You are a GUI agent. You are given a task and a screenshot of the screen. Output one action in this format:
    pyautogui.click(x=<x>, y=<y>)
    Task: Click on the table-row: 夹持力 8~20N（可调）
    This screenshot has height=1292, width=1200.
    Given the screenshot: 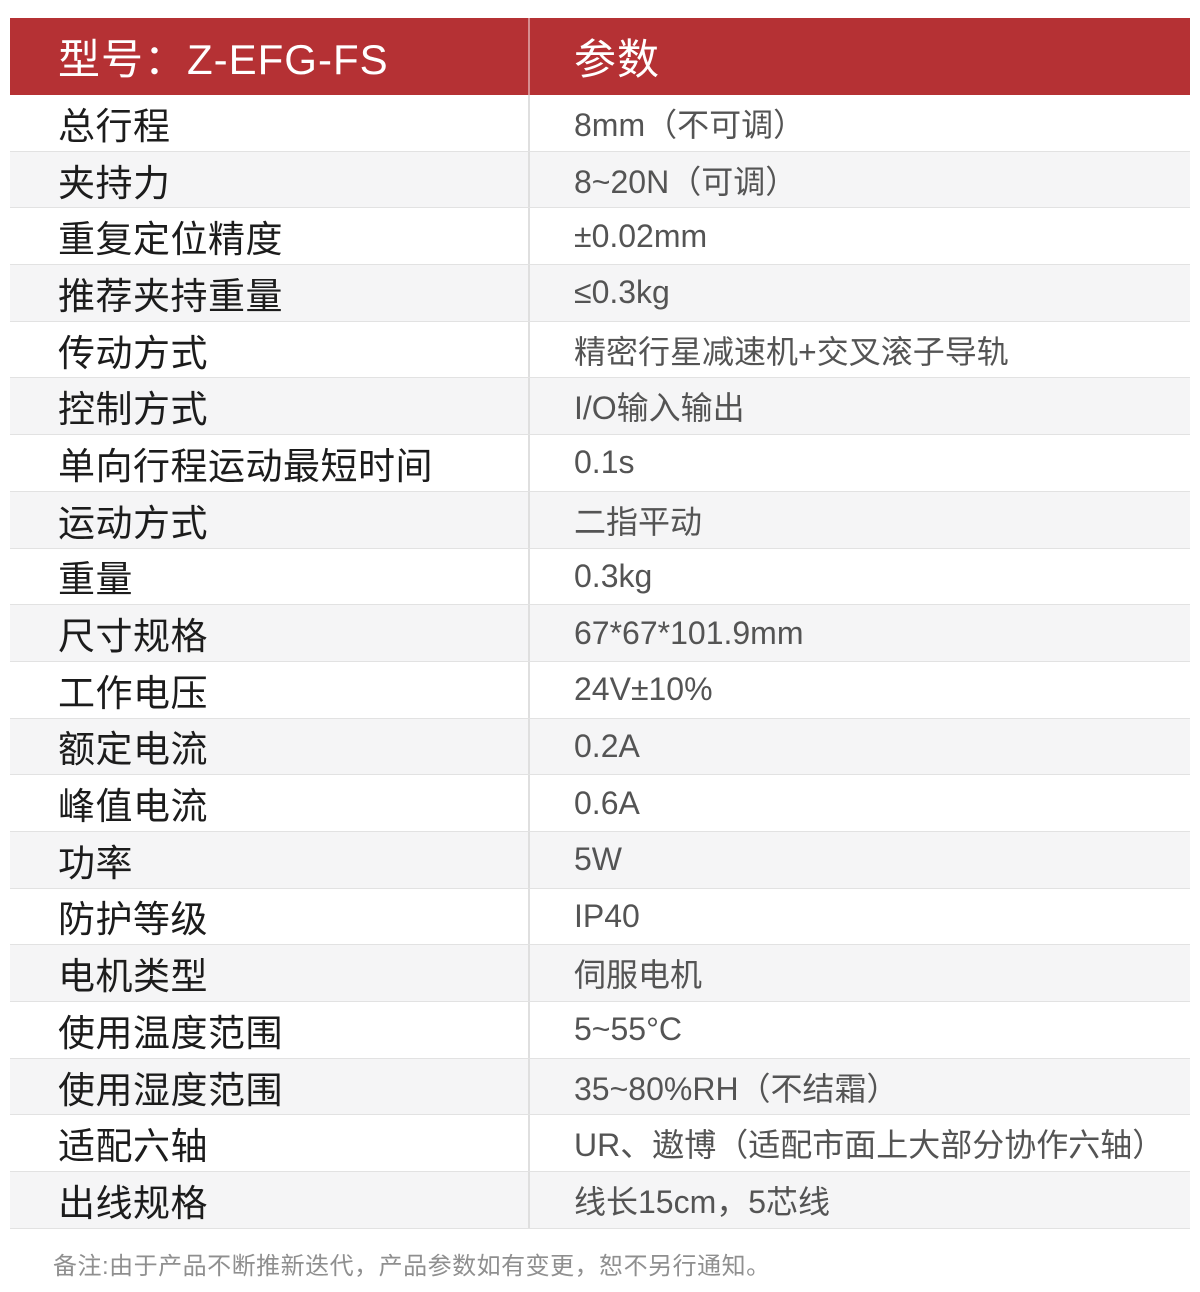 What is the action you would take?
    pyautogui.click(x=600, y=180)
    